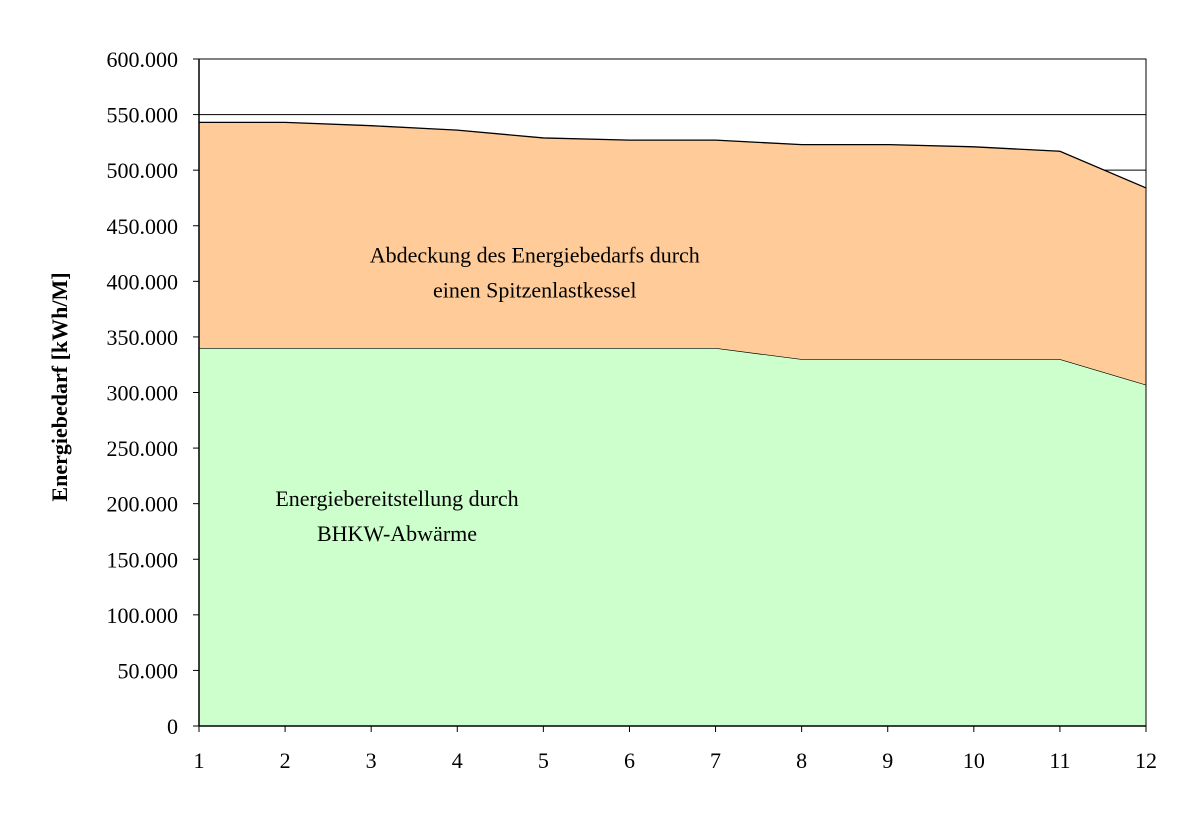 The height and width of the screenshot is (827, 1200). What do you see at coordinates (396, 498) in the screenshot?
I see `annotation-2-line-1: Energiebereitstellung durch` at bounding box center [396, 498].